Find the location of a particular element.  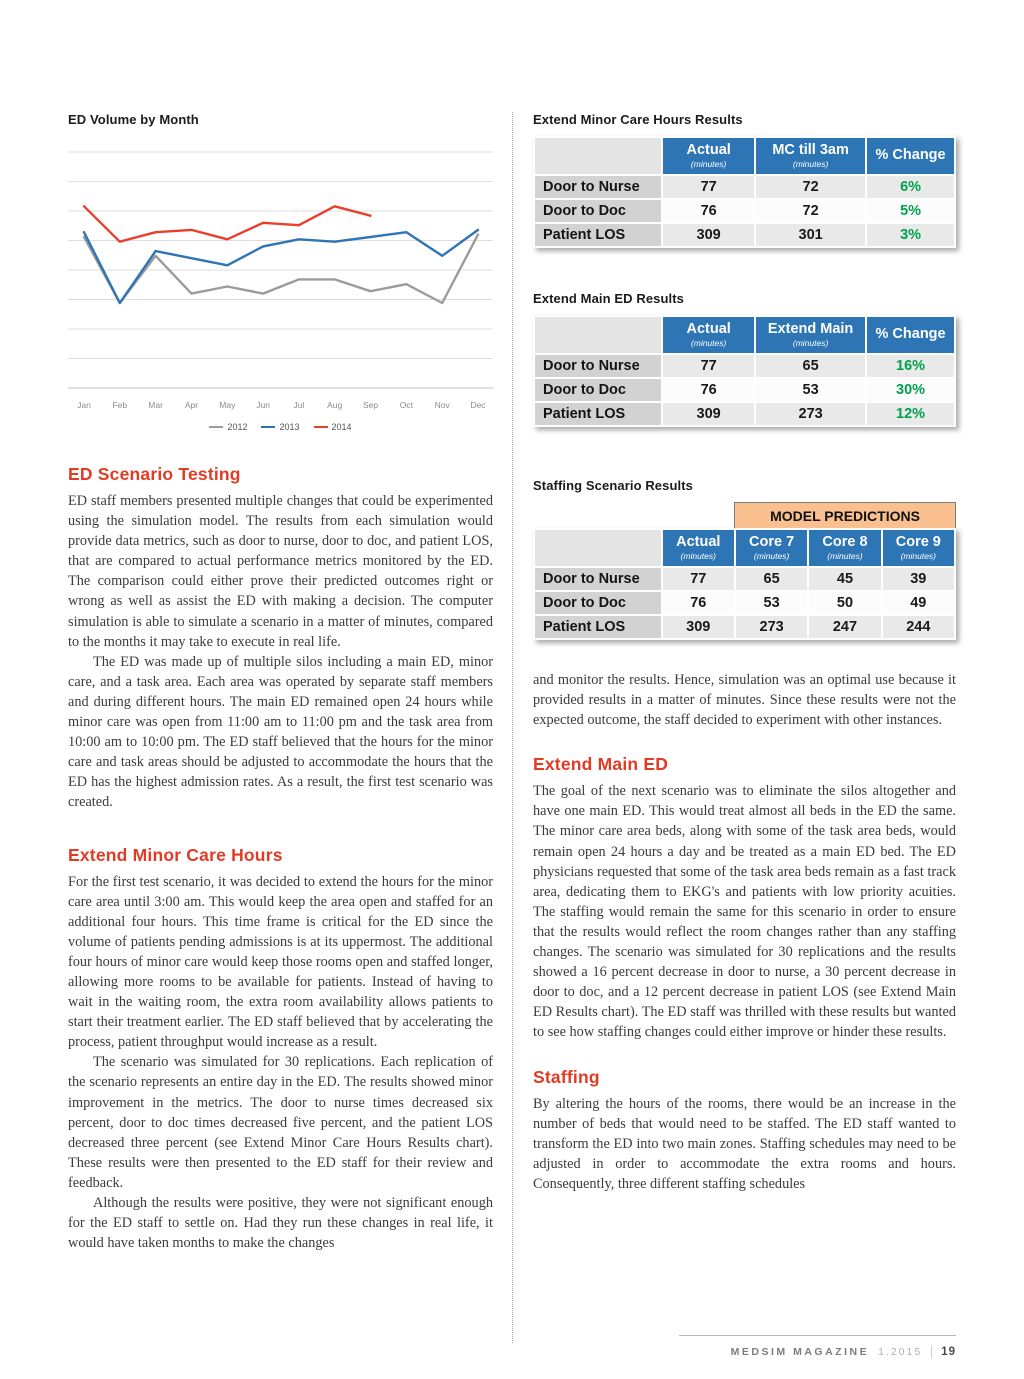

x-tick-label: Dec is located at coordinates (478, 405).